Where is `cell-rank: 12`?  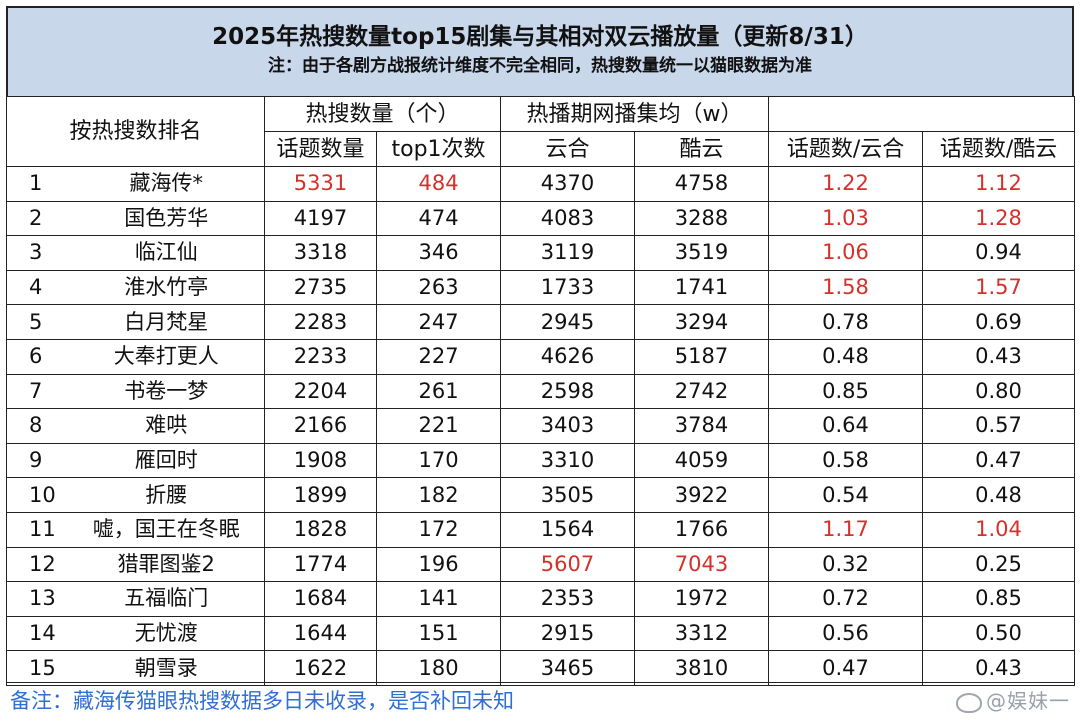 cell-rank: 12 is located at coordinates (37, 564).